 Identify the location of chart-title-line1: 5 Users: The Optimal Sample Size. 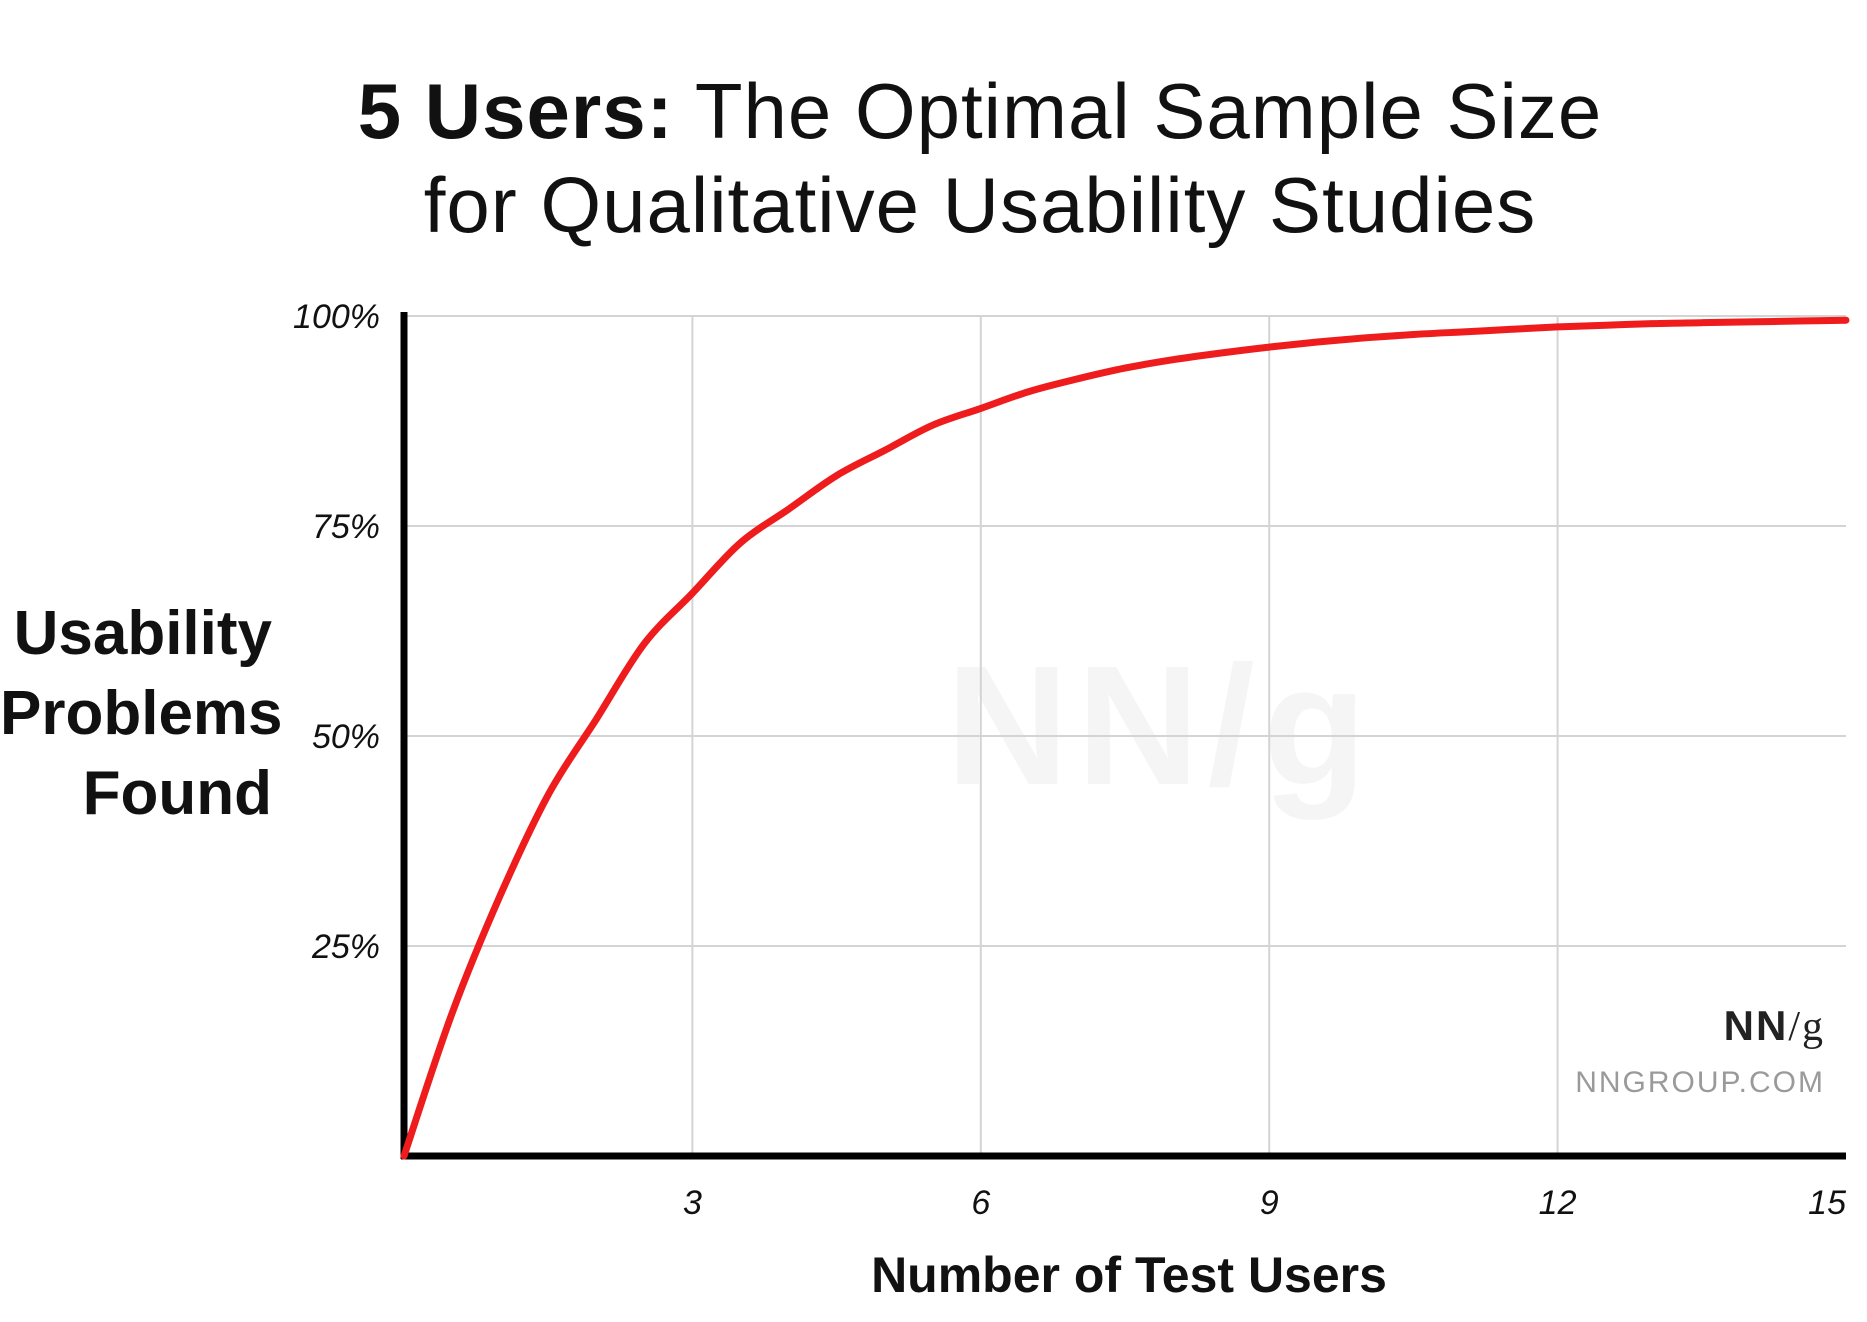
(933, 111).